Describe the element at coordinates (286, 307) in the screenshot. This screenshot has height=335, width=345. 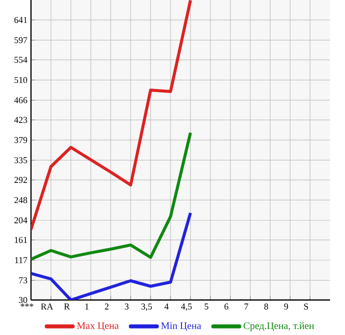
I see `x-tick-label: 9` at that location.